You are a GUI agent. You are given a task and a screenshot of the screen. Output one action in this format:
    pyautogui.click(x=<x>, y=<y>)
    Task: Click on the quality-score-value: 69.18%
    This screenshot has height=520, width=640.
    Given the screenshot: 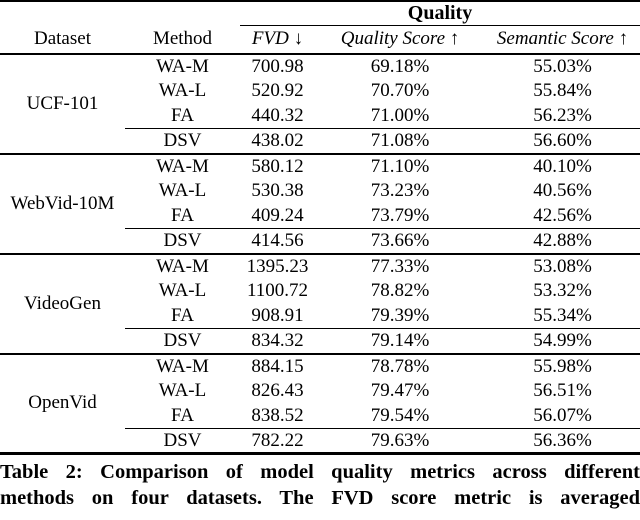 What is the action you would take?
    pyautogui.click(x=400, y=66)
    